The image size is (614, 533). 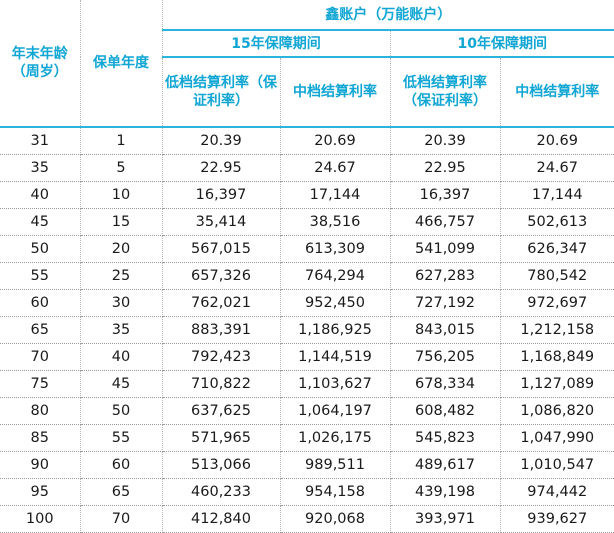 I want to click on cell-10-low-rate: 678,334, so click(x=445, y=384).